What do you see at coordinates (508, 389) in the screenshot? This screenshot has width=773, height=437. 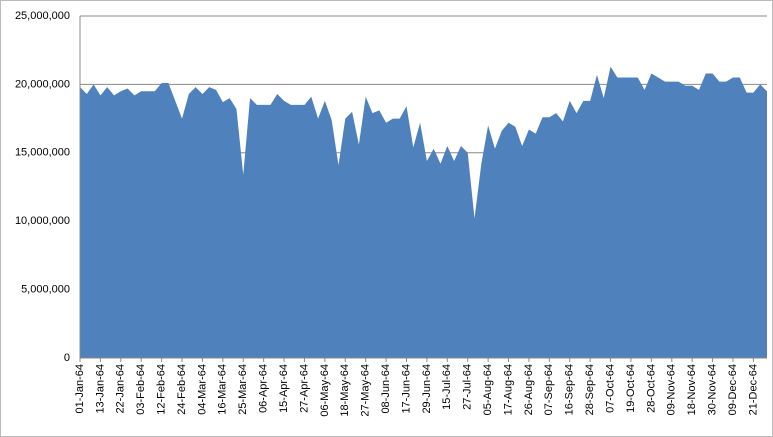 I see `x-tick-label: 17-Aug-64` at bounding box center [508, 389].